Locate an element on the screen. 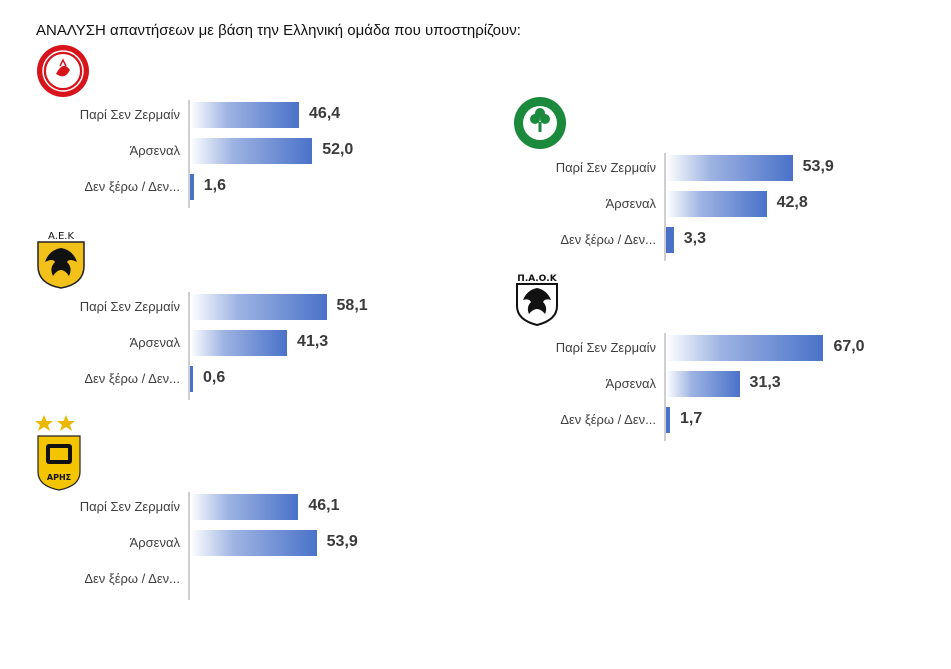  bar-row: Άρσεναλ 52,0 is located at coordinates (210, 151).